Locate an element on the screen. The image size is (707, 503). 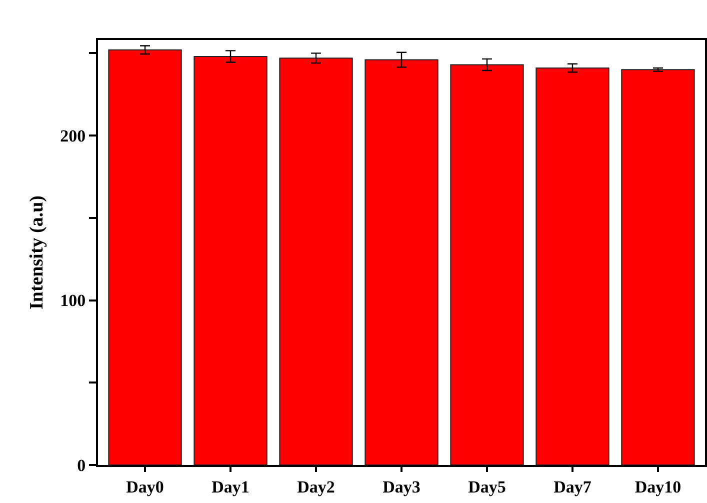
x-tick-label: Day7 is located at coordinates (573, 486).